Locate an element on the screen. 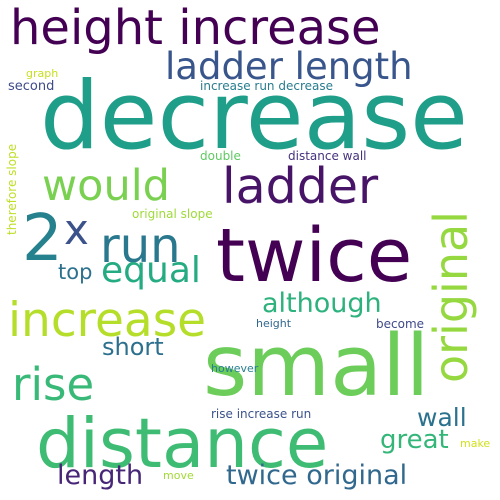 The height and width of the screenshot is (500, 500). word-rise: rise is located at coordinates (53, 384).